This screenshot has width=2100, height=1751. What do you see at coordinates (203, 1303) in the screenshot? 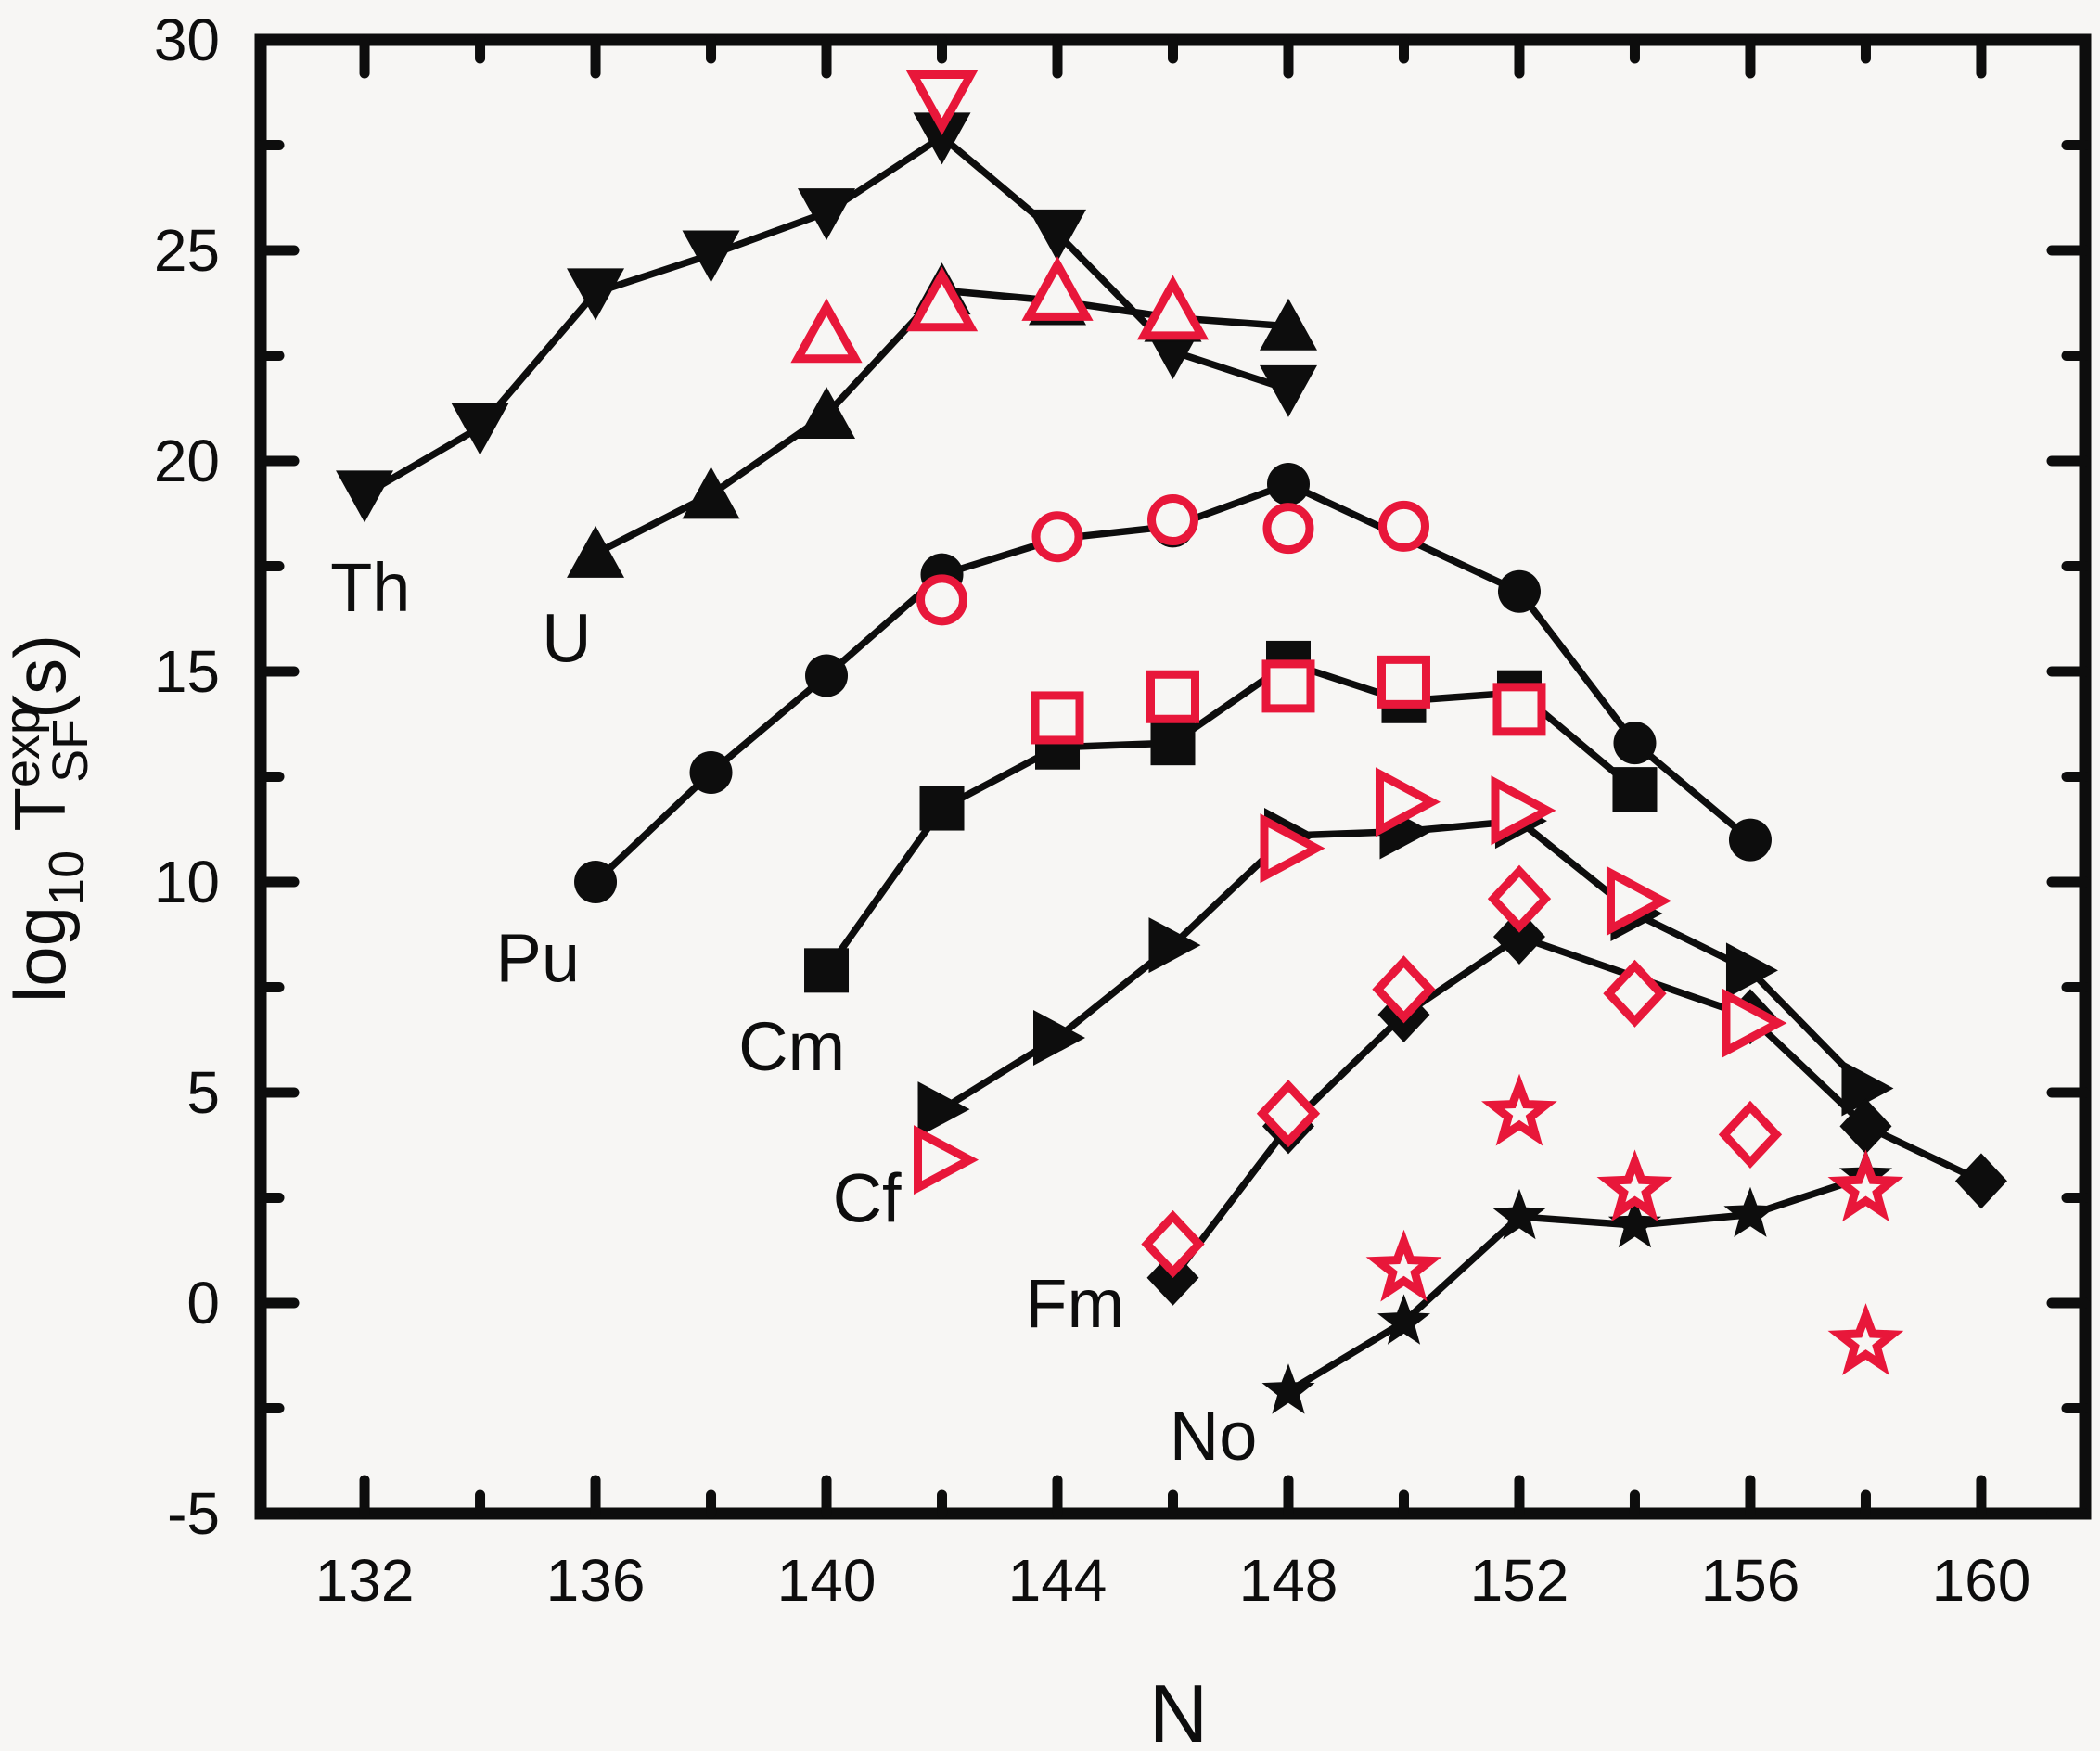
I see `y-tick-label-0: 0` at bounding box center [203, 1303].